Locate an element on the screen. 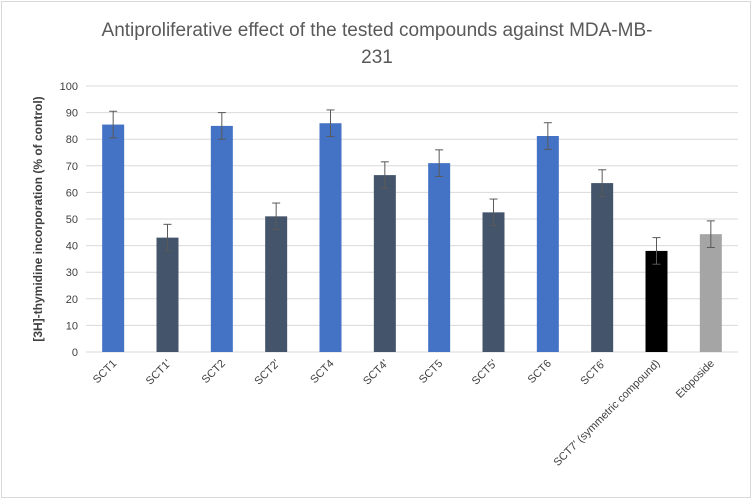 The width and height of the screenshot is (754, 501). x-tick-label: SCT2 is located at coordinates (214, 372).